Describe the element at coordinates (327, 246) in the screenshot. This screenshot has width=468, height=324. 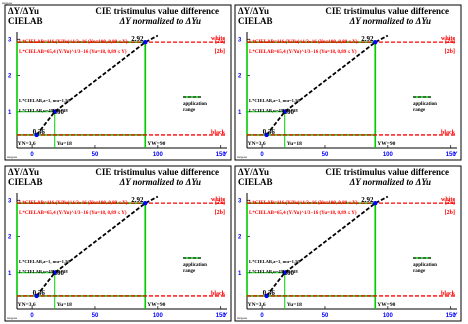
I see `series-line` at that location.